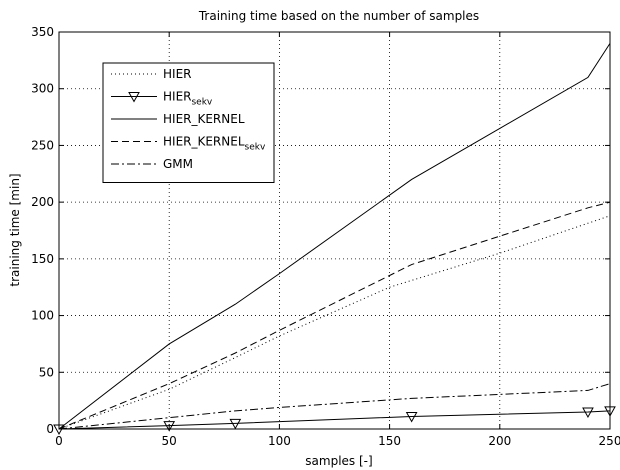 The image size is (620, 470). I want to click on y-tick-label: 100, so click(42, 316).